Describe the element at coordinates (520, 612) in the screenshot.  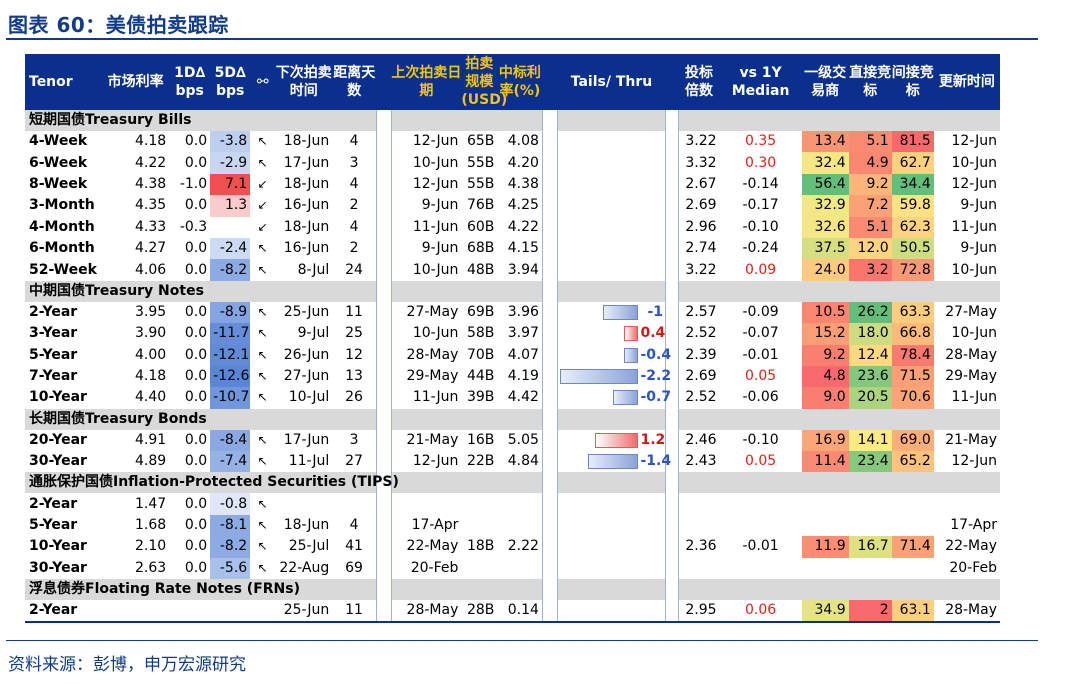
I see `high-rate: 0.14` at that location.